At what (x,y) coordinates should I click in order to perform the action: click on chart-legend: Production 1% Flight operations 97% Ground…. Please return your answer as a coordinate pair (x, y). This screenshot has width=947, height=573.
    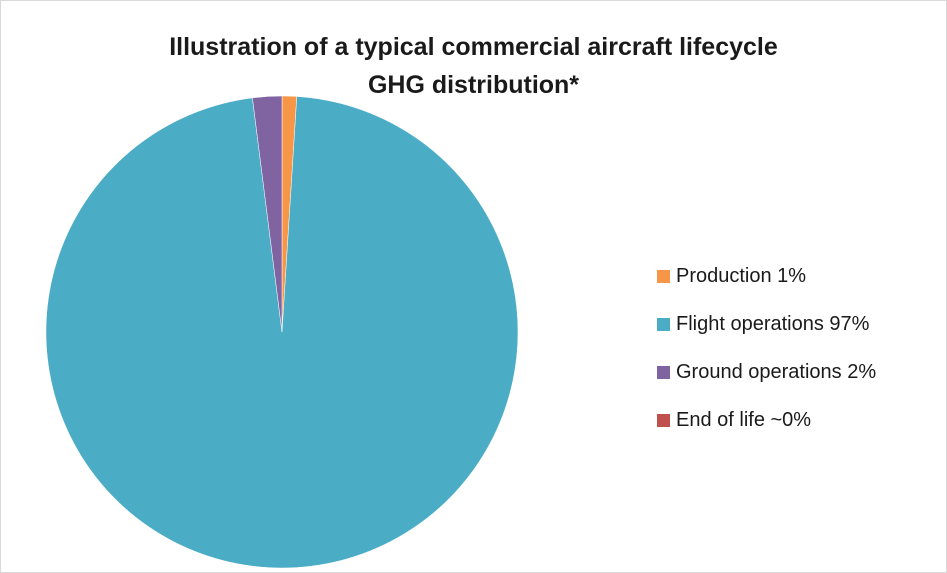
    Looking at the image, I should click on (766, 348).